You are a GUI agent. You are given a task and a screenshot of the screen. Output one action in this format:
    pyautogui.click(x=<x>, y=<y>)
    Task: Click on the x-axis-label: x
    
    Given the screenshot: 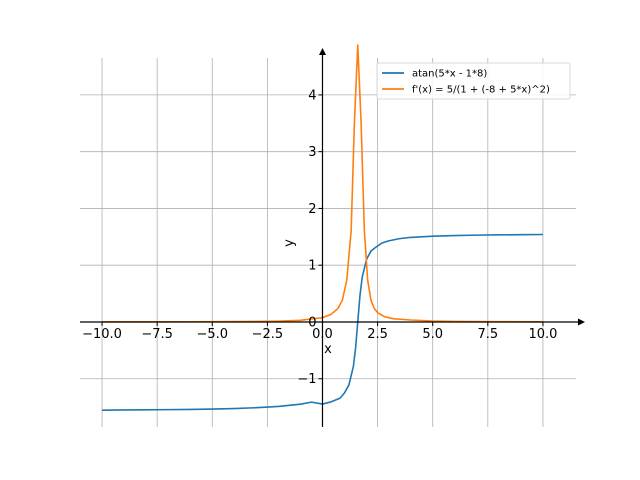 What is the action you would take?
    pyautogui.click(x=328, y=349)
    